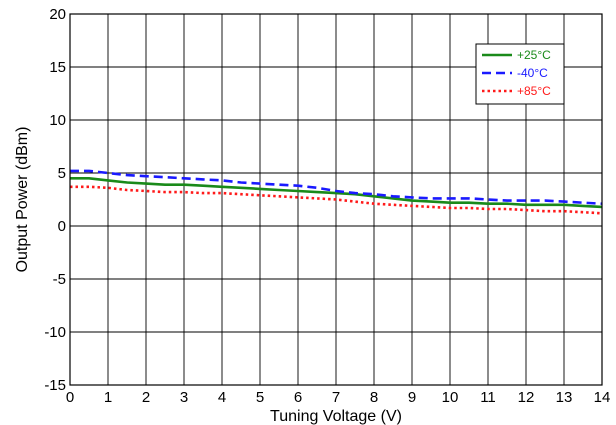  What do you see at coordinates (534, 91) in the screenshot?
I see `legend-label: +85°C` at bounding box center [534, 91].